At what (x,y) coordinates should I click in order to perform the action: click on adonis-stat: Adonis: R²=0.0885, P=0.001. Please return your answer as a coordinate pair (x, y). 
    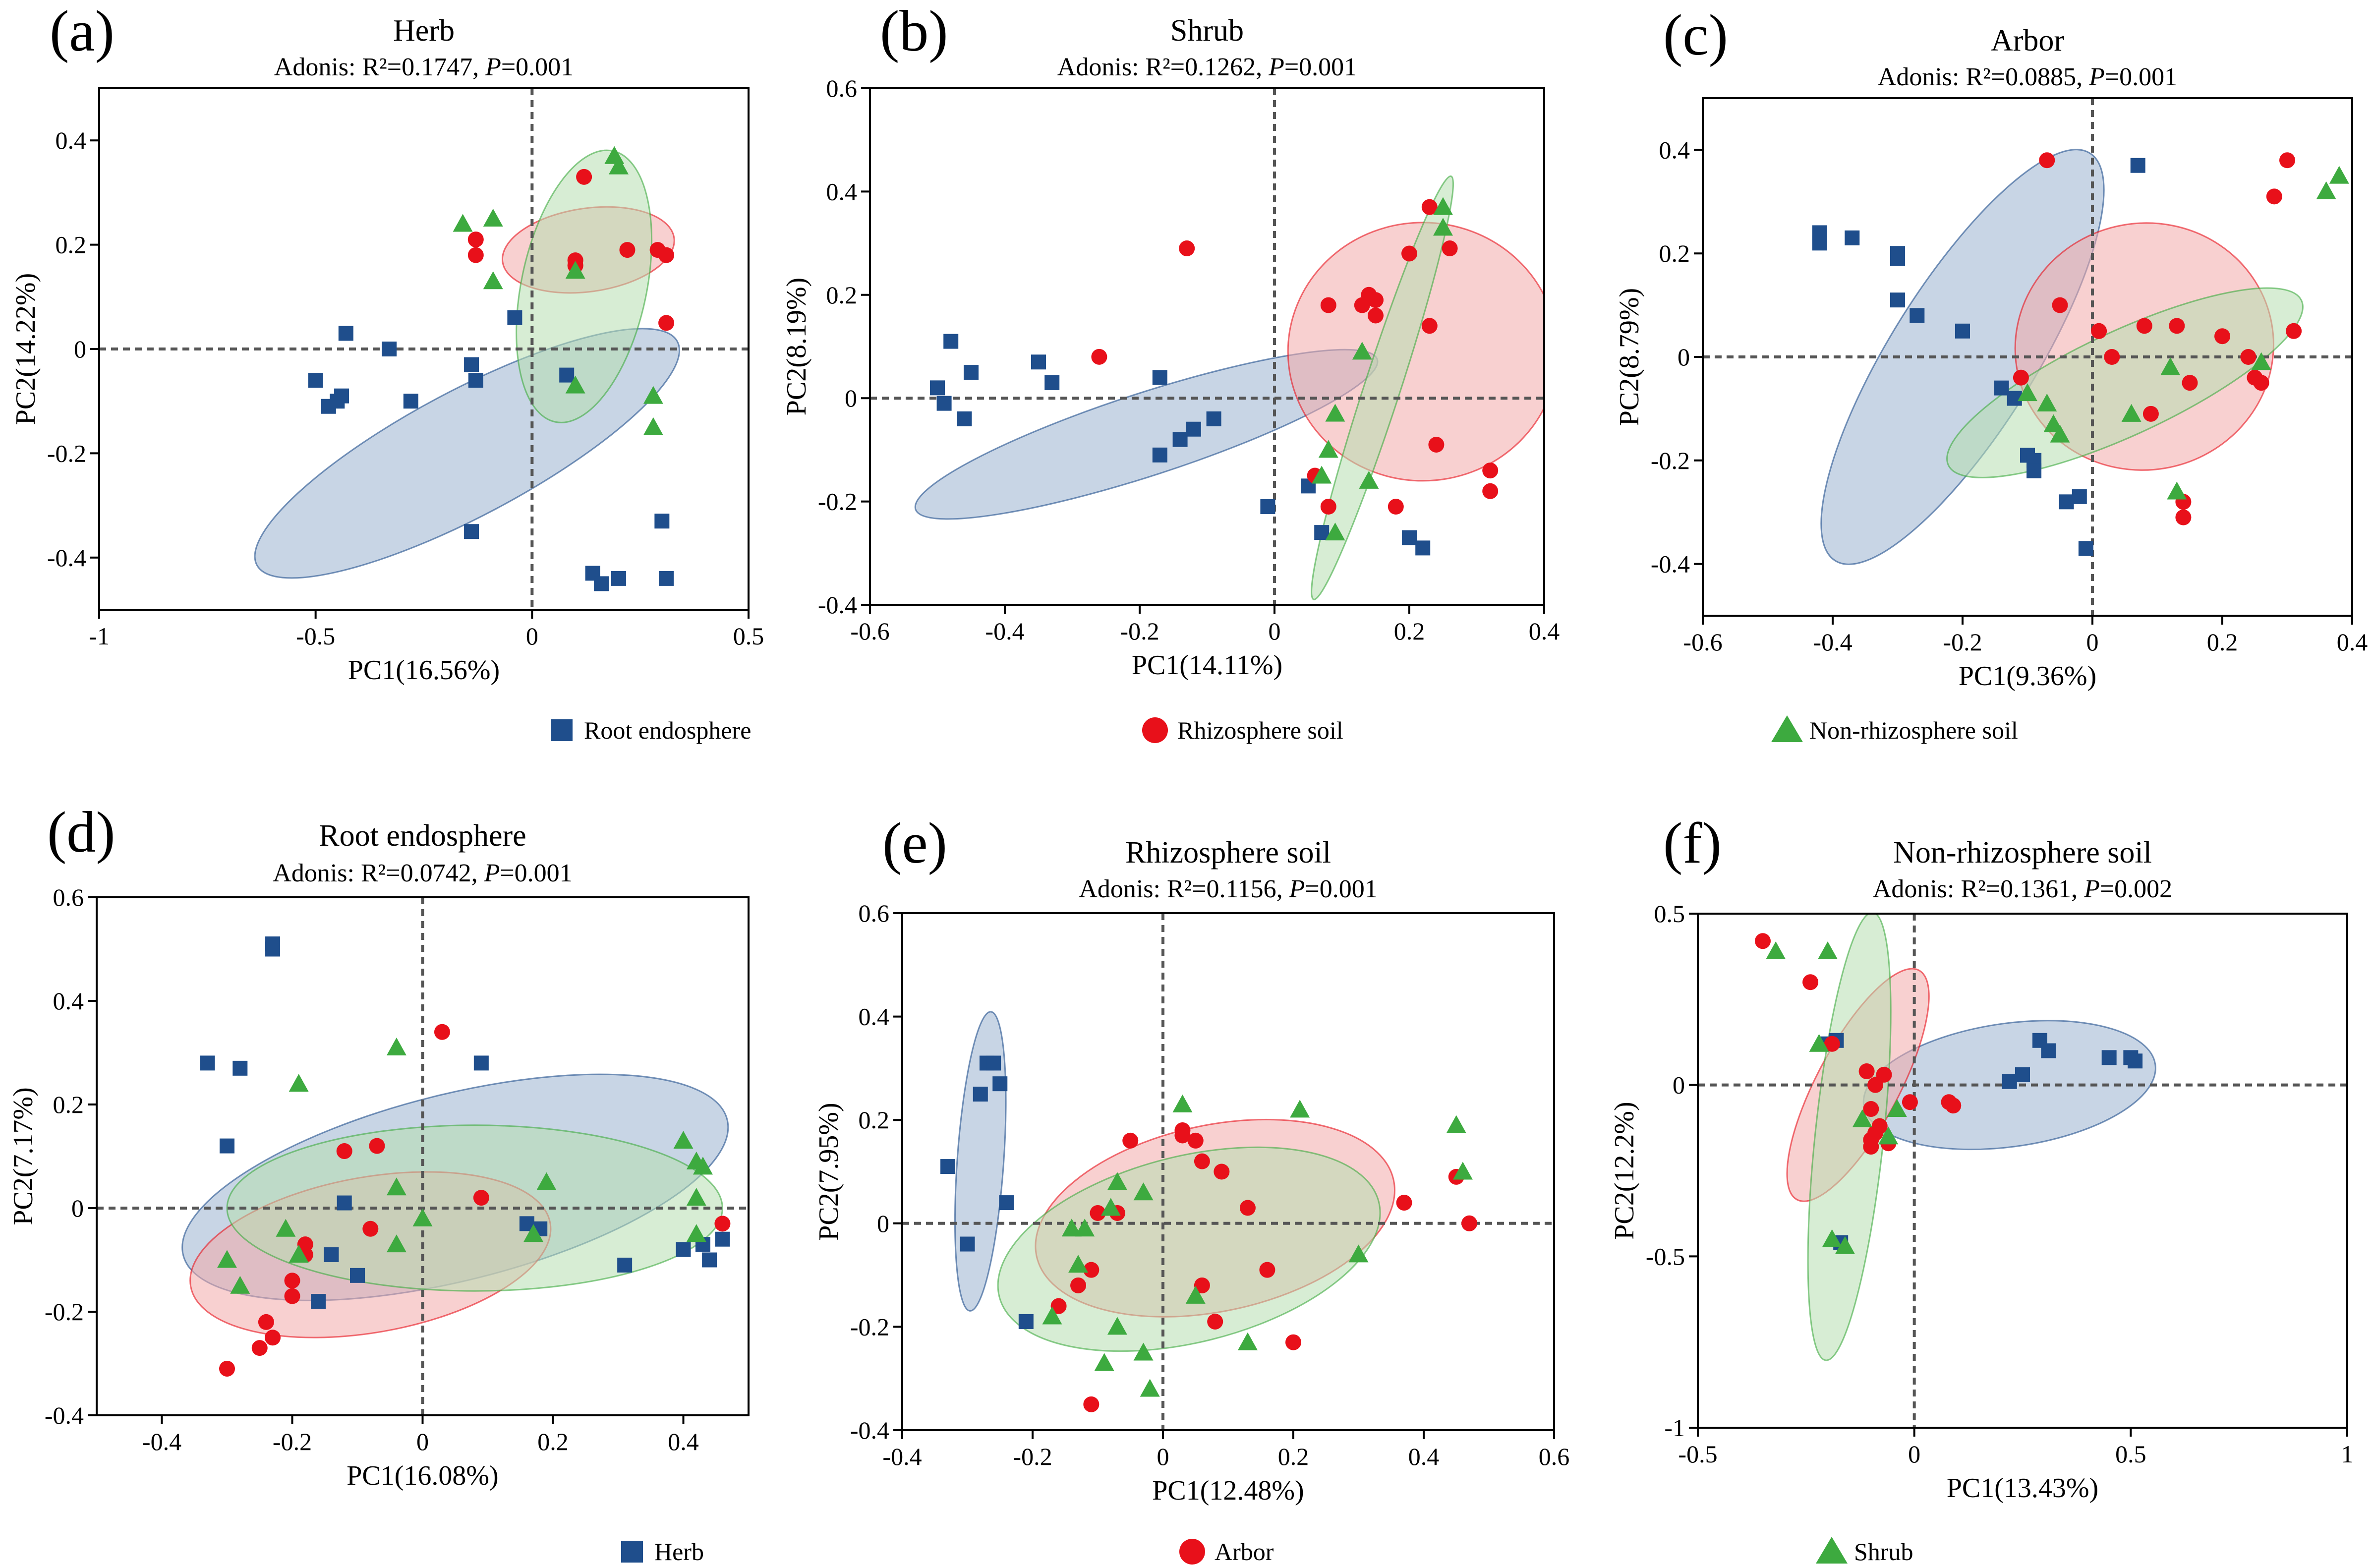
    Looking at the image, I should click on (2027, 77).